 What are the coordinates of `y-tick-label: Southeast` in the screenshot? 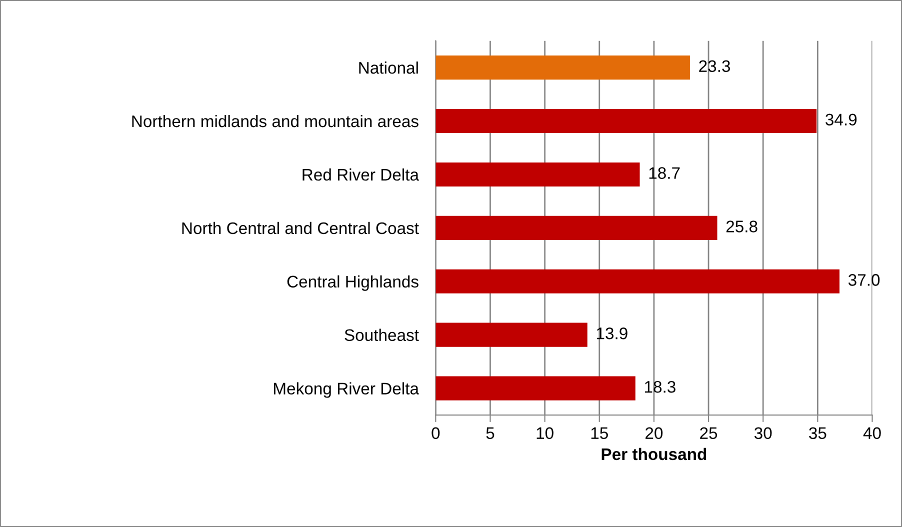 It's located at (381, 335).